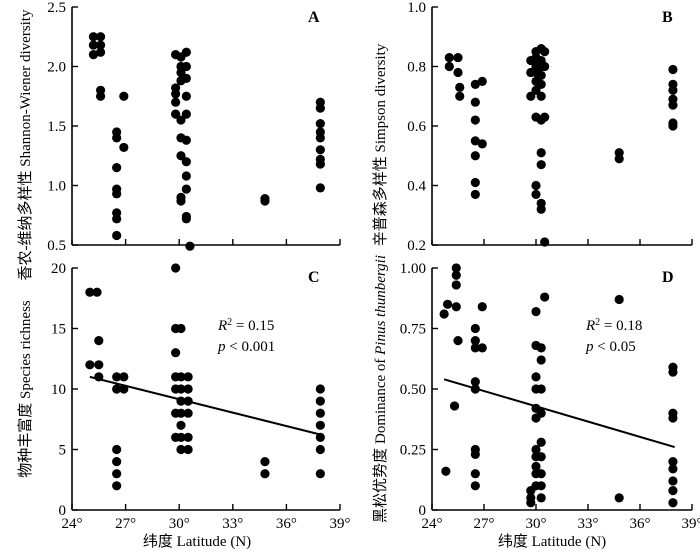  Describe the element at coordinates (381, 305) in the screenshot. I see `panel-d-ylabel-italic: Pinus thunbergii` at that location.